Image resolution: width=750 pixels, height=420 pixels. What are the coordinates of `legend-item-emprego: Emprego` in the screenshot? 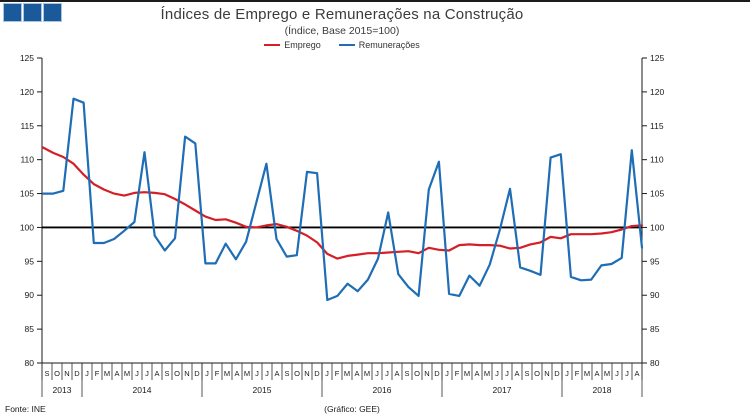 It's located at (292, 45).